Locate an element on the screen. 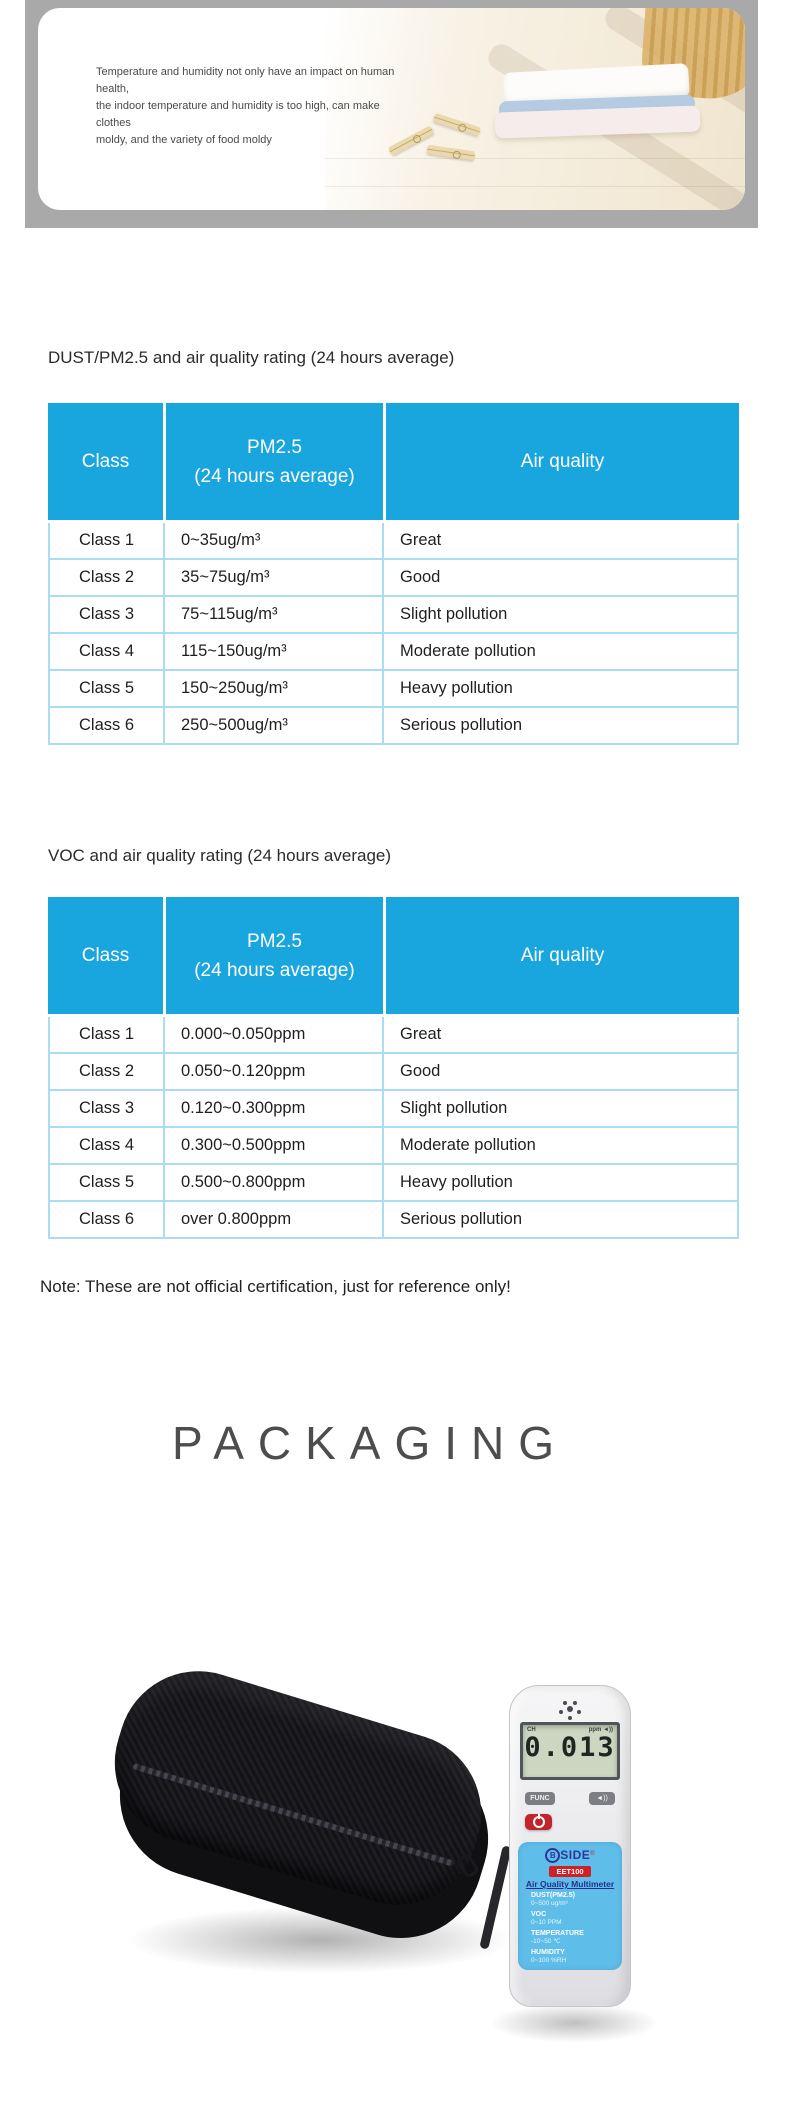 Image resolution: width=790 pixels, height=2117 pixels. table-row: Class 5 0.500~0.800ppm Heavy pollution is located at coordinates (393, 1183).